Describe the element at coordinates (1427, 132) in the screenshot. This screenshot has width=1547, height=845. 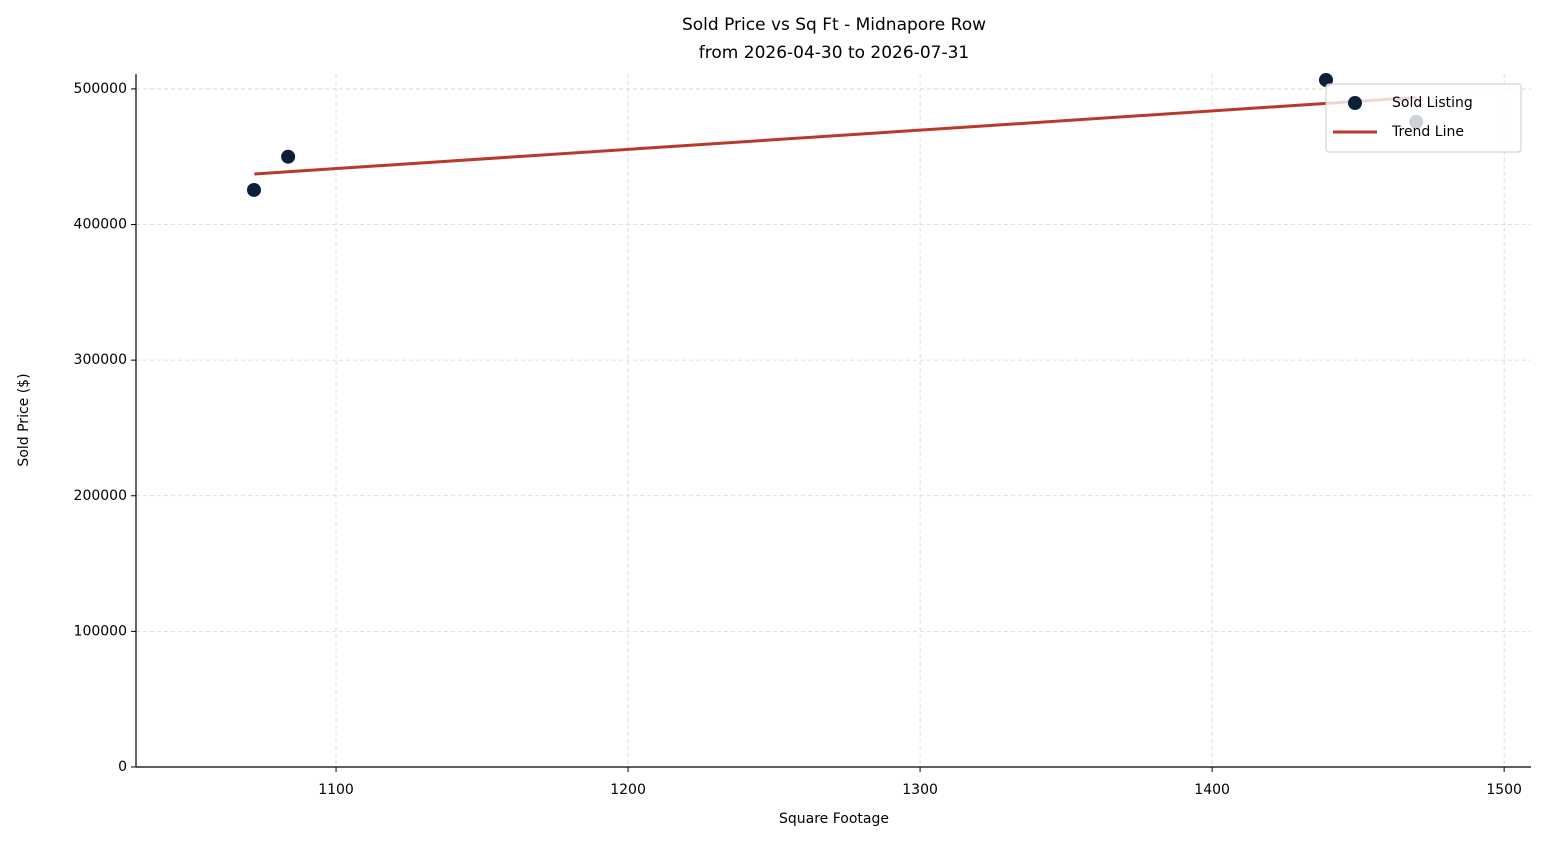
I see `legend-label: Trend Line` at that location.